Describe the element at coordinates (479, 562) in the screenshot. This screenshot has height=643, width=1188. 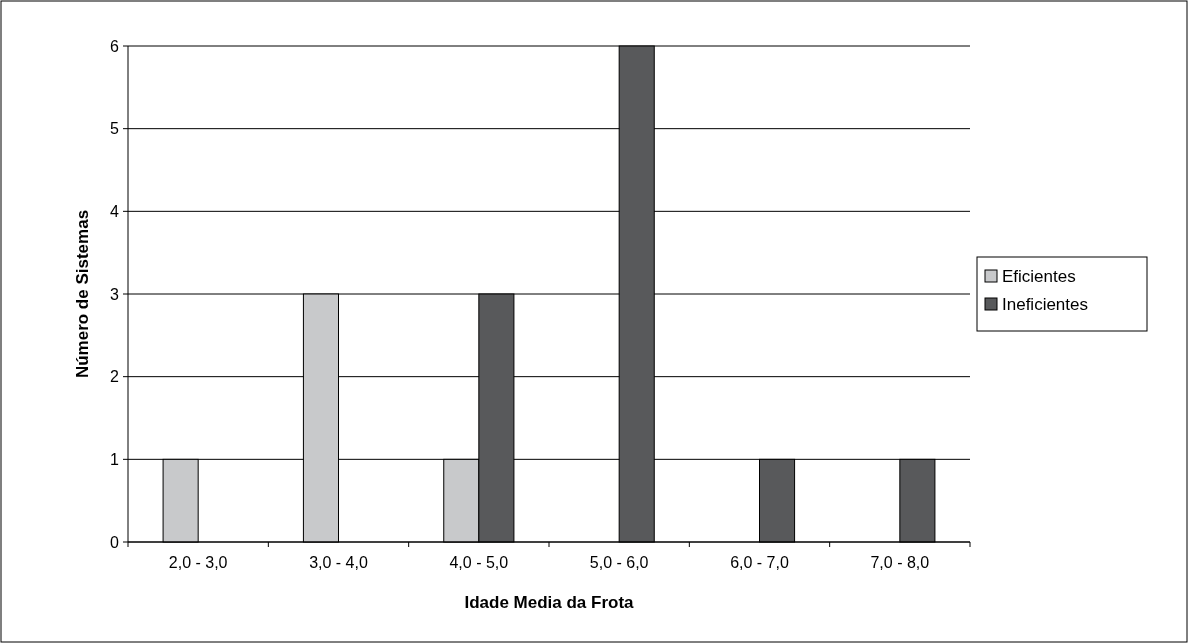
I see `x-tick-label: 4,0 - 5,0` at that location.